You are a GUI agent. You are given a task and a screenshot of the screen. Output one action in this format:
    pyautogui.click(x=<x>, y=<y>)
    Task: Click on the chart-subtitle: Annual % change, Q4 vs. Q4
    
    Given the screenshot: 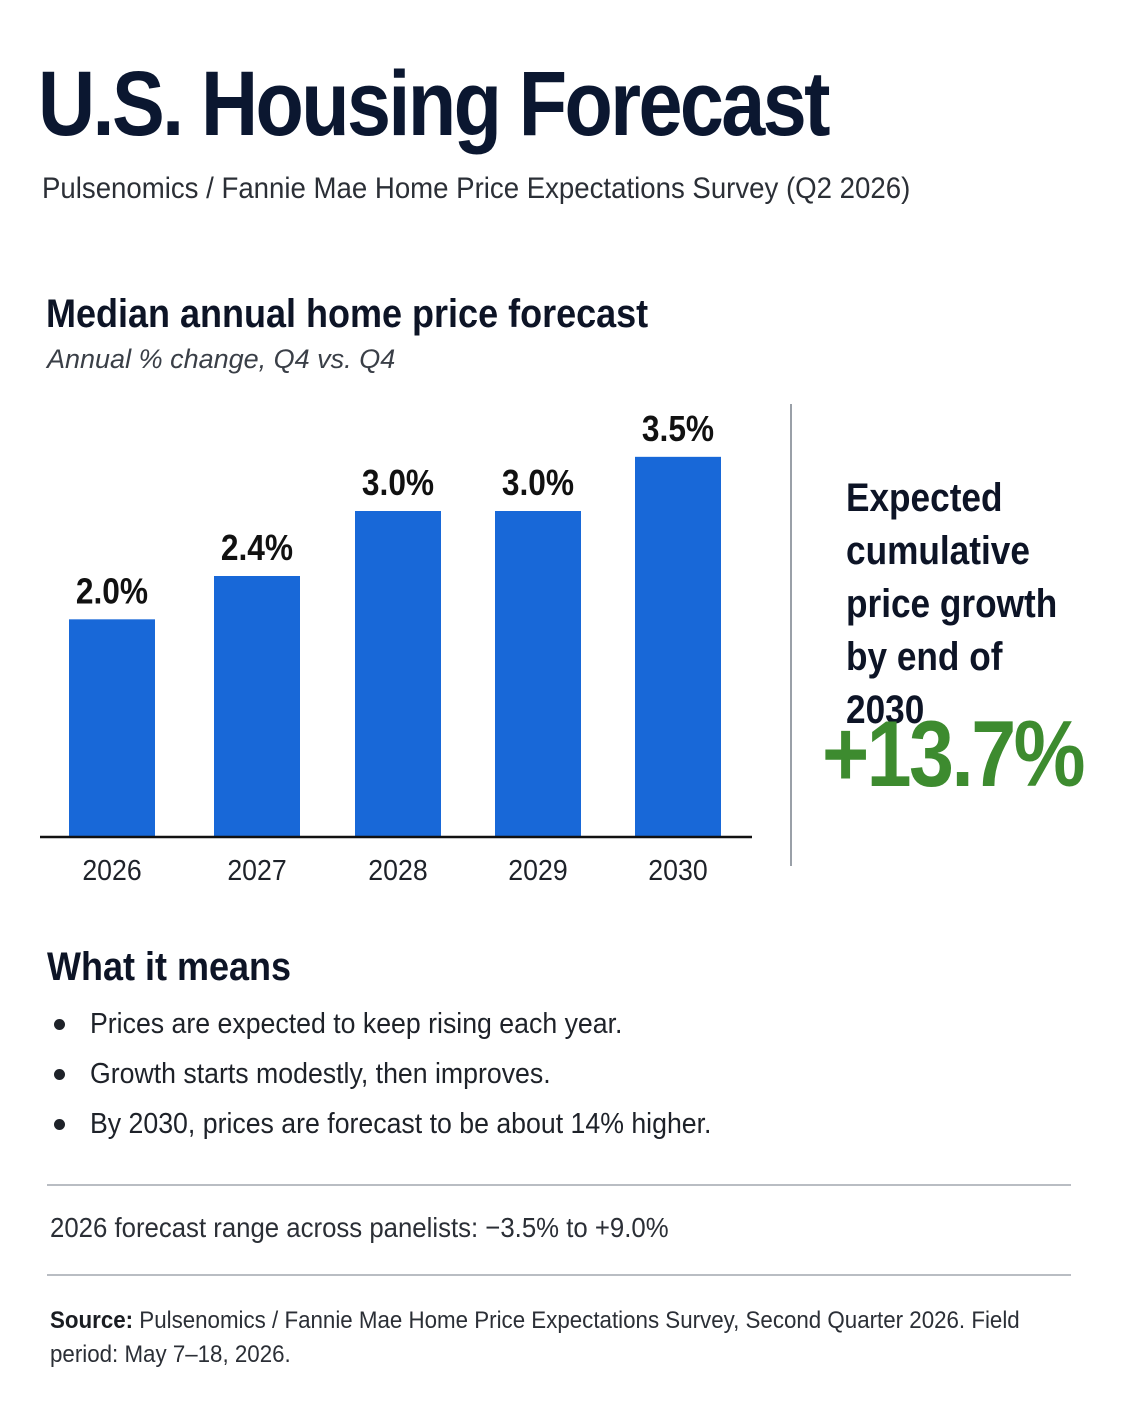 What is the action you would take?
    pyautogui.click(x=221, y=359)
    